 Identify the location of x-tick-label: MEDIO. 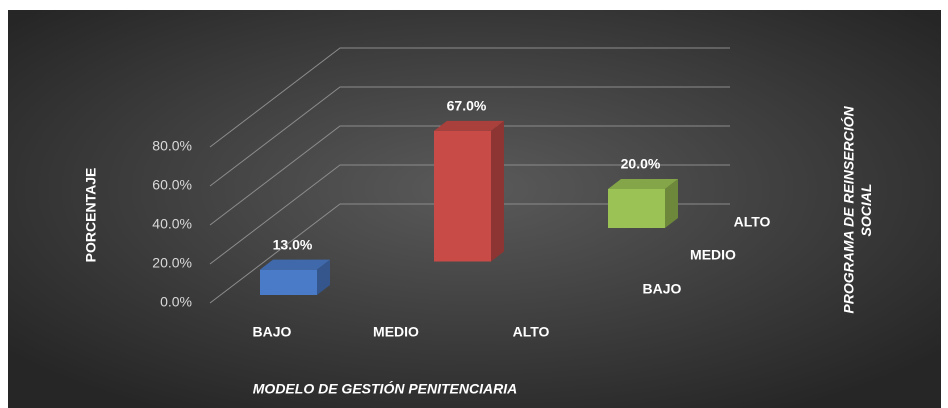
(396, 332).